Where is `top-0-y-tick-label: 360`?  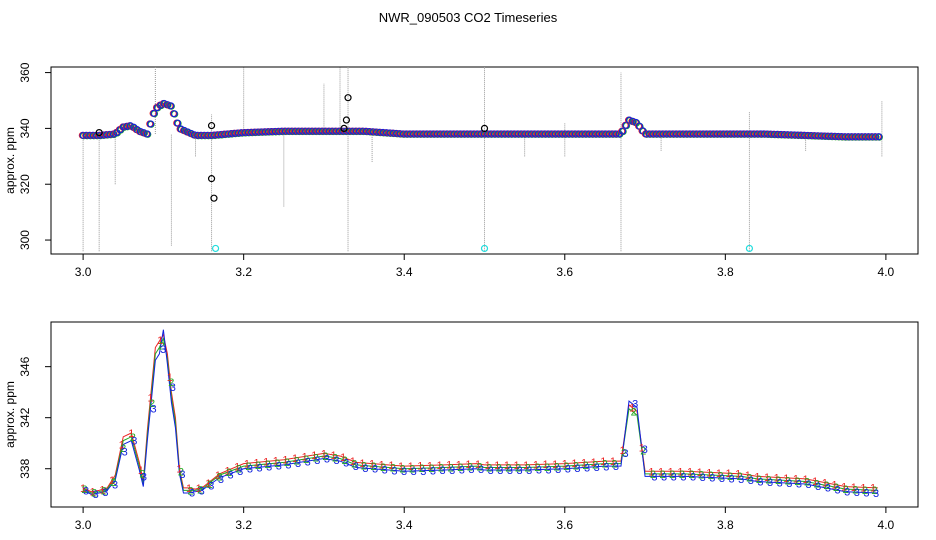
top-0-y-tick-label: 360 is located at coordinates (25, 72).